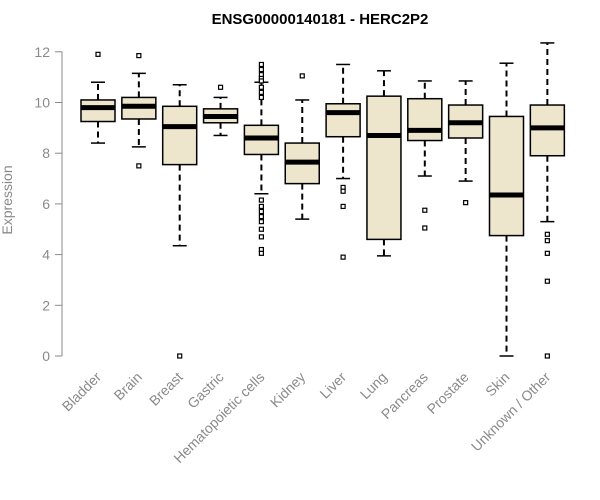 The height and width of the screenshot is (500, 600). I want to click on box-bladder, so click(98, 97).